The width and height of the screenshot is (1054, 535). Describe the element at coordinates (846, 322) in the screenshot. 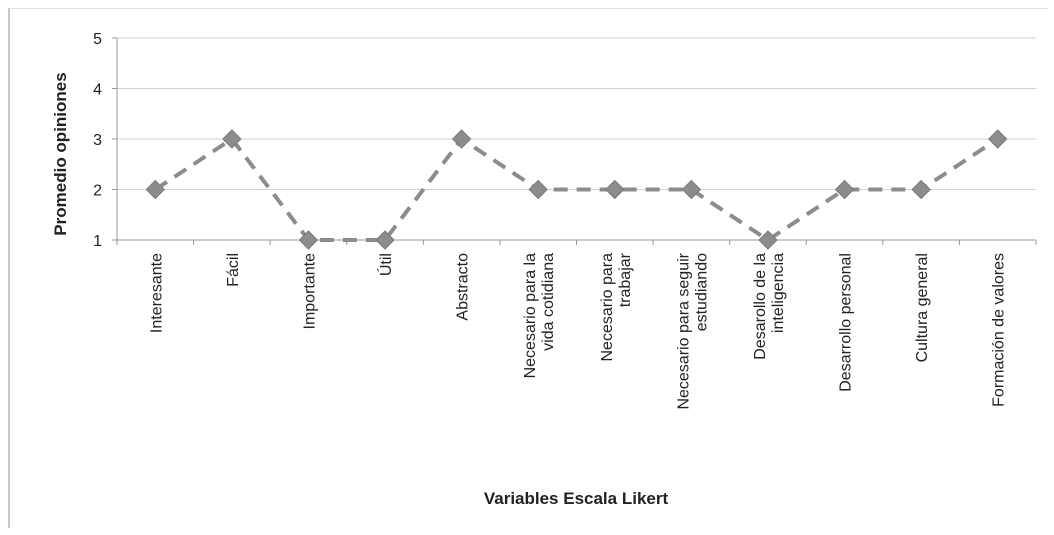

I see `x-tick-label: Desarrollo personal` at that location.